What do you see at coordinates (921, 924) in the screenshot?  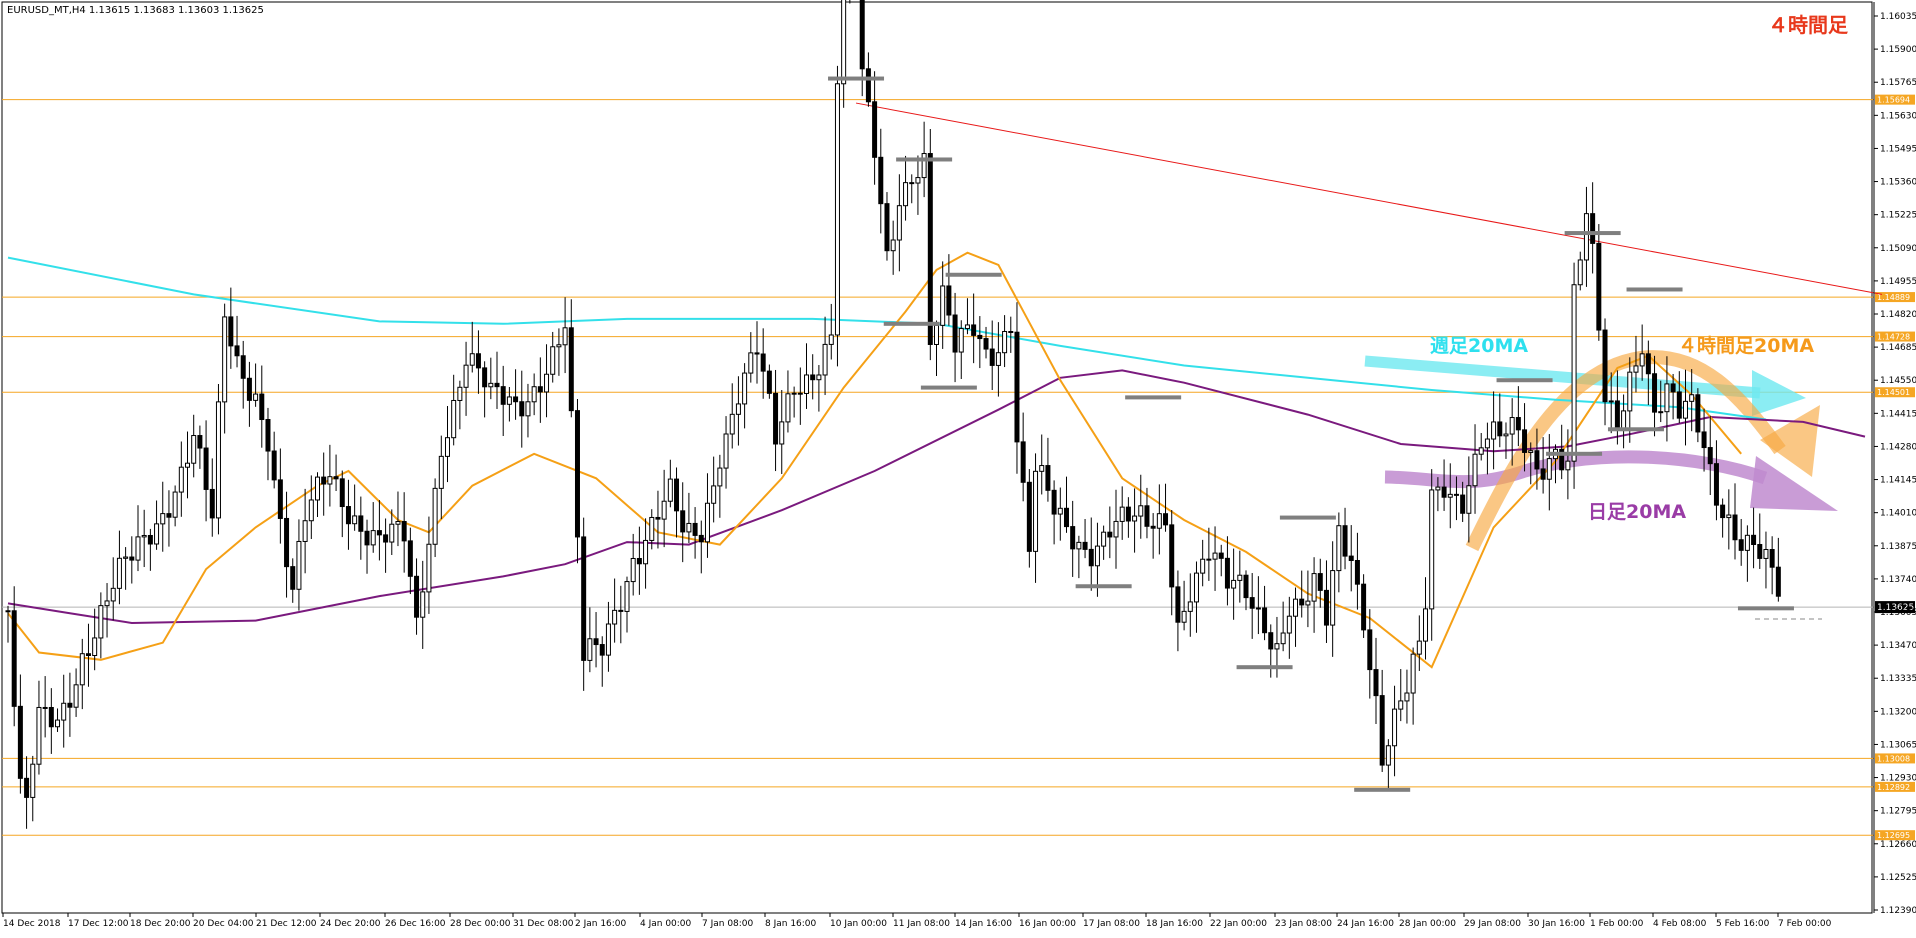 I see `time-tick-label: 11 Jan 08:00` at bounding box center [921, 924].